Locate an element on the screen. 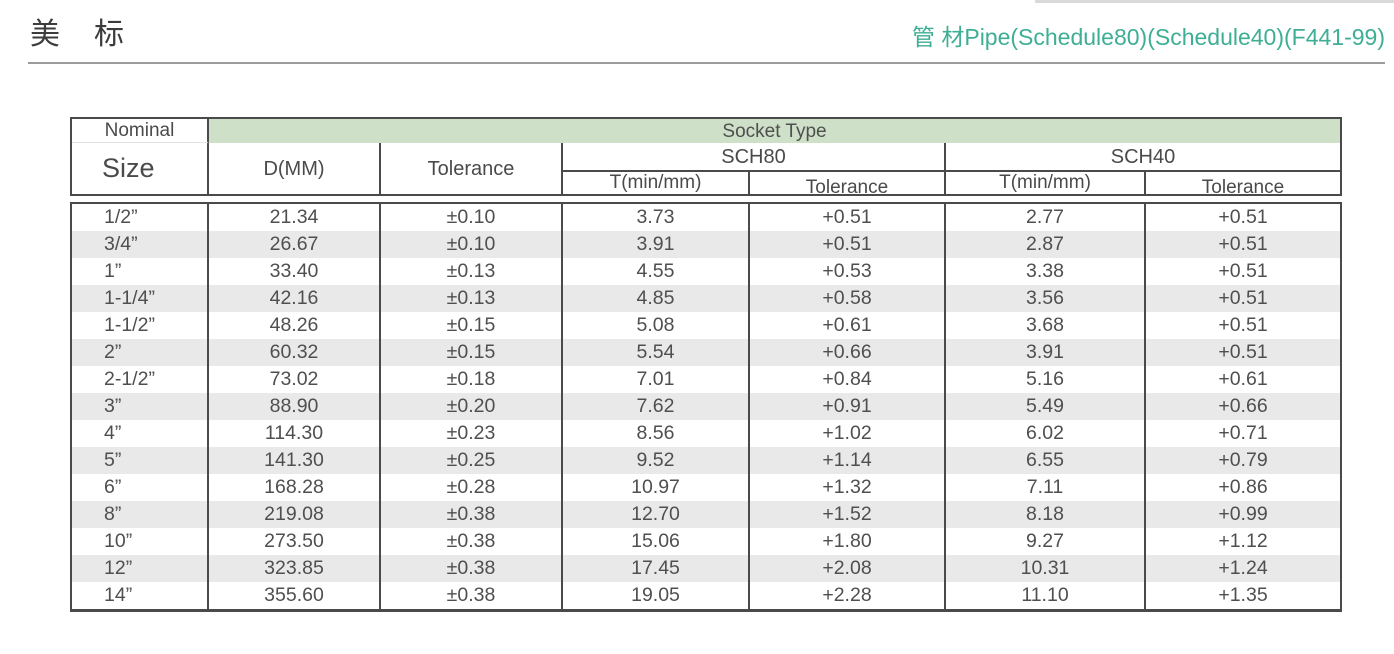 This screenshot has width=1394, height=654. cell-sch80-tolerance: +2.28 is located at coordinates (848, 595).